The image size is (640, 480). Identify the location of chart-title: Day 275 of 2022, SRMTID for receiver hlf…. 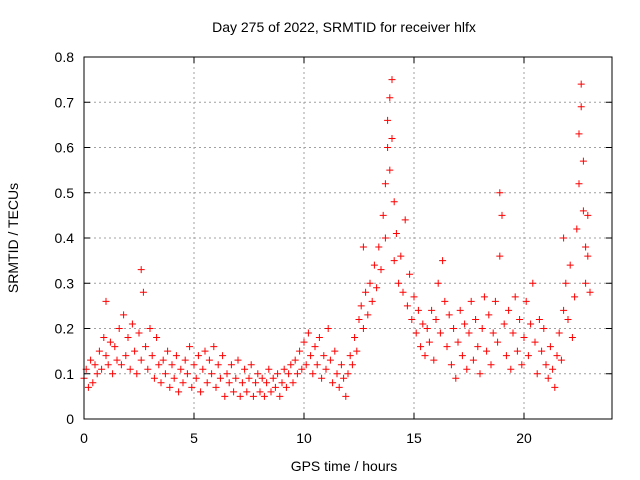
(344, 27).